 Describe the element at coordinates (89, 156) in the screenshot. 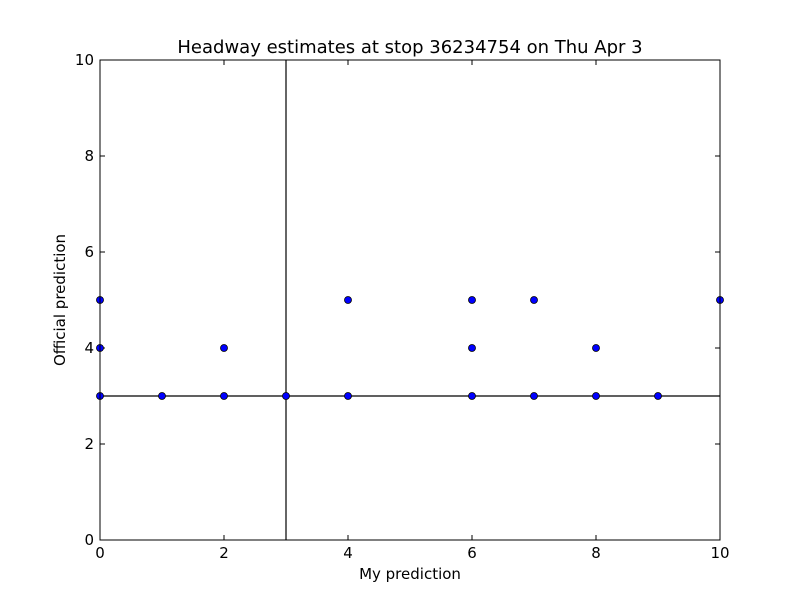

I see `y-tick-label: 8` at that location.